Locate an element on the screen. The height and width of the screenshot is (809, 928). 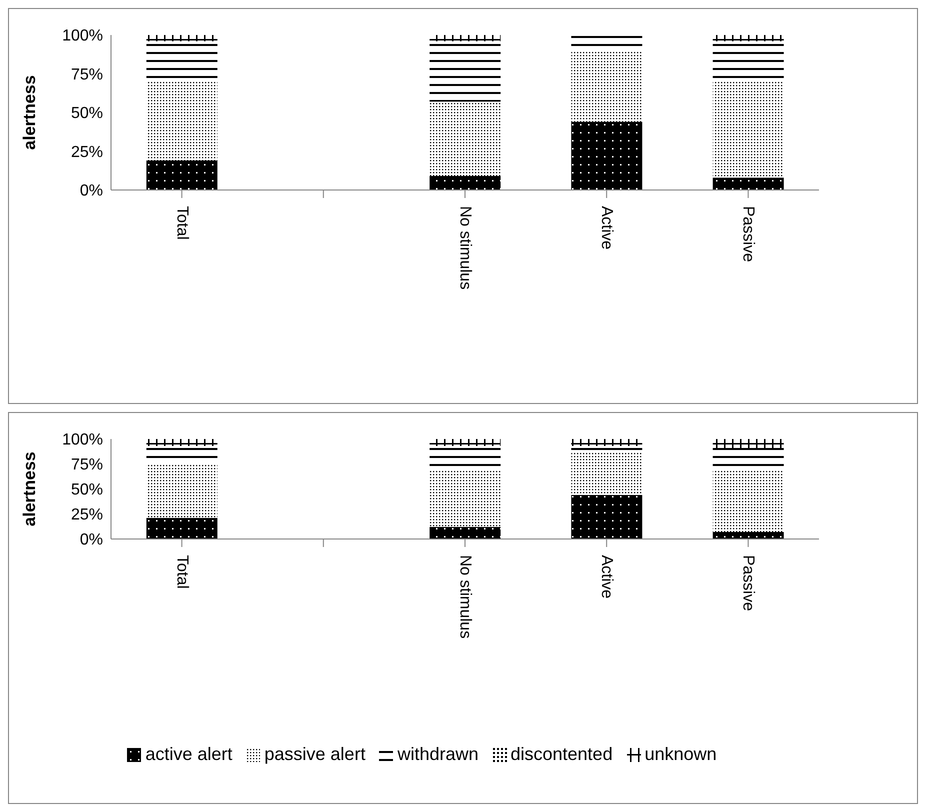
legend-label: withdrawn is located at coordinates (437, 754).